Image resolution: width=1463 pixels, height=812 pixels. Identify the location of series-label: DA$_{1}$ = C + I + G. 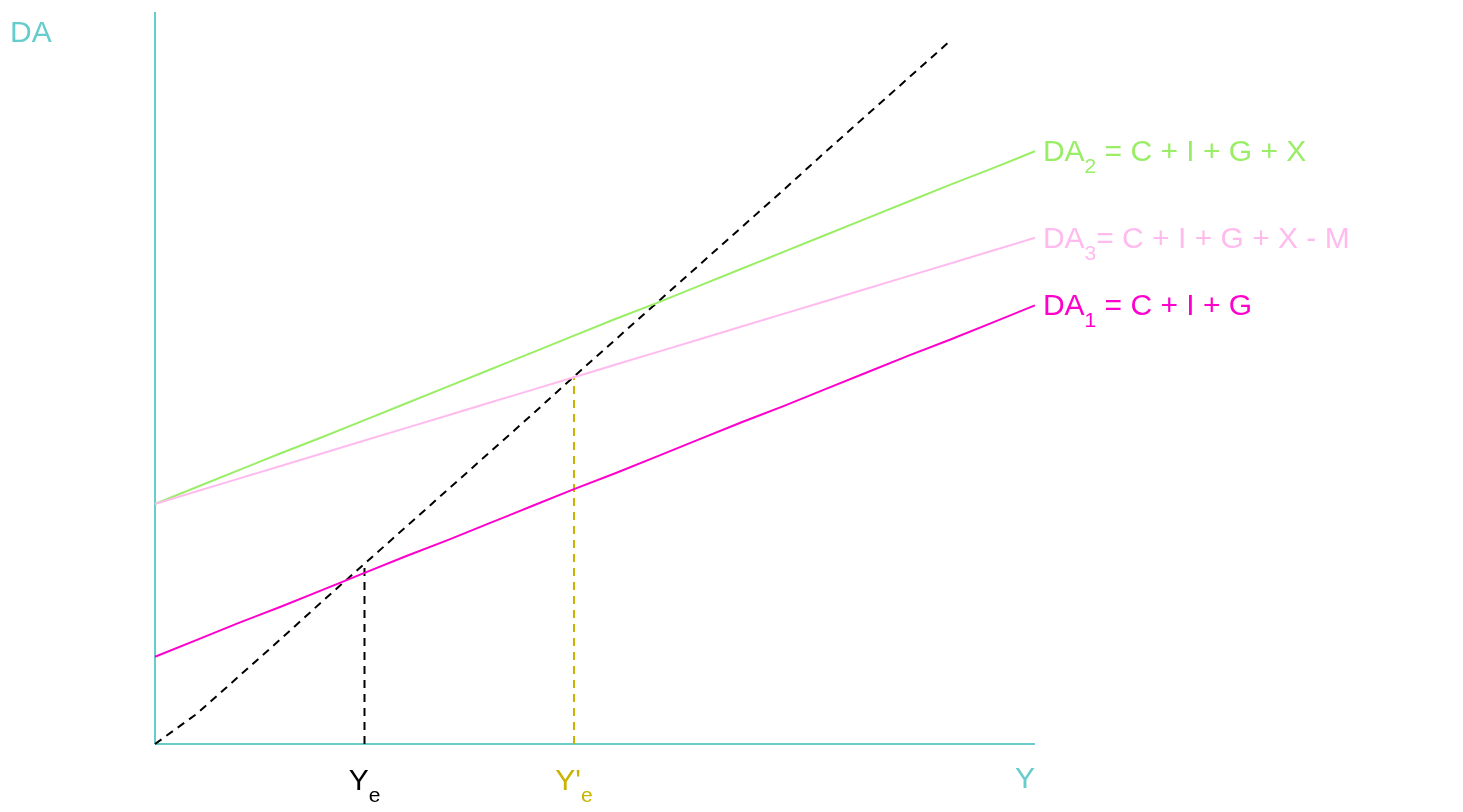
(1147, 309).